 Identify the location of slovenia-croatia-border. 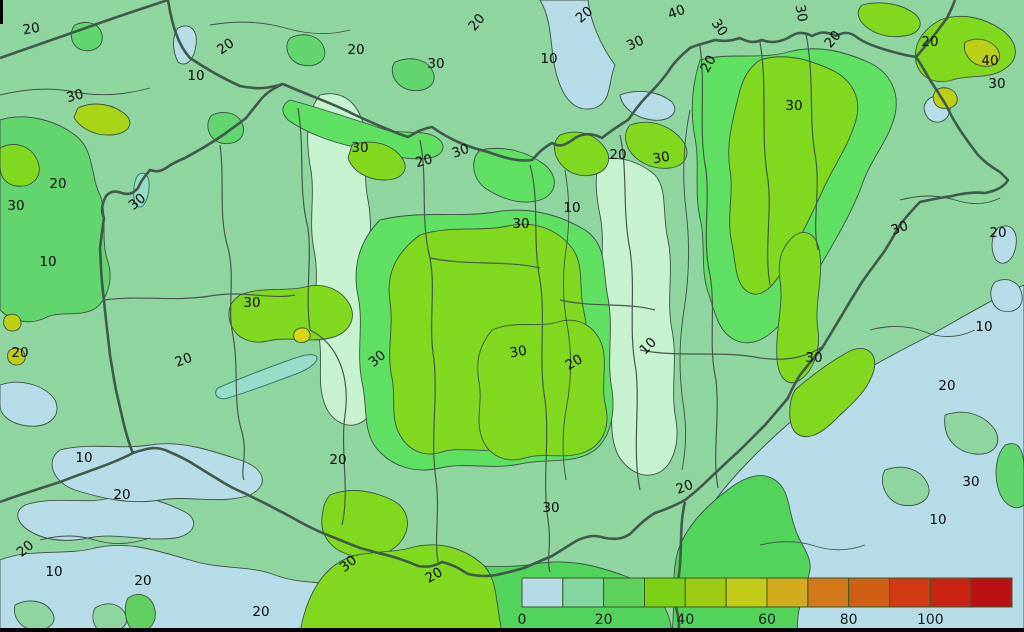
(67, 477).